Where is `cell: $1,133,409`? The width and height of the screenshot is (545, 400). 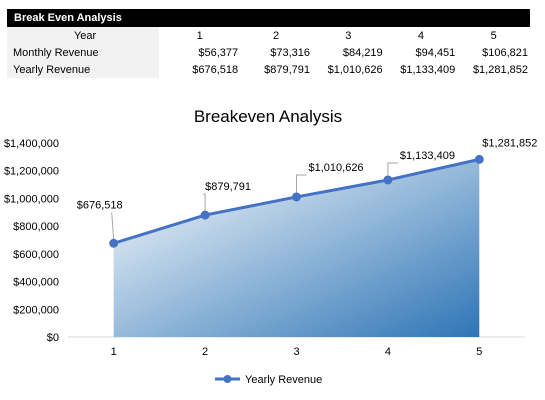
cell: $1,133,409 is located at coordinates (428, 69).